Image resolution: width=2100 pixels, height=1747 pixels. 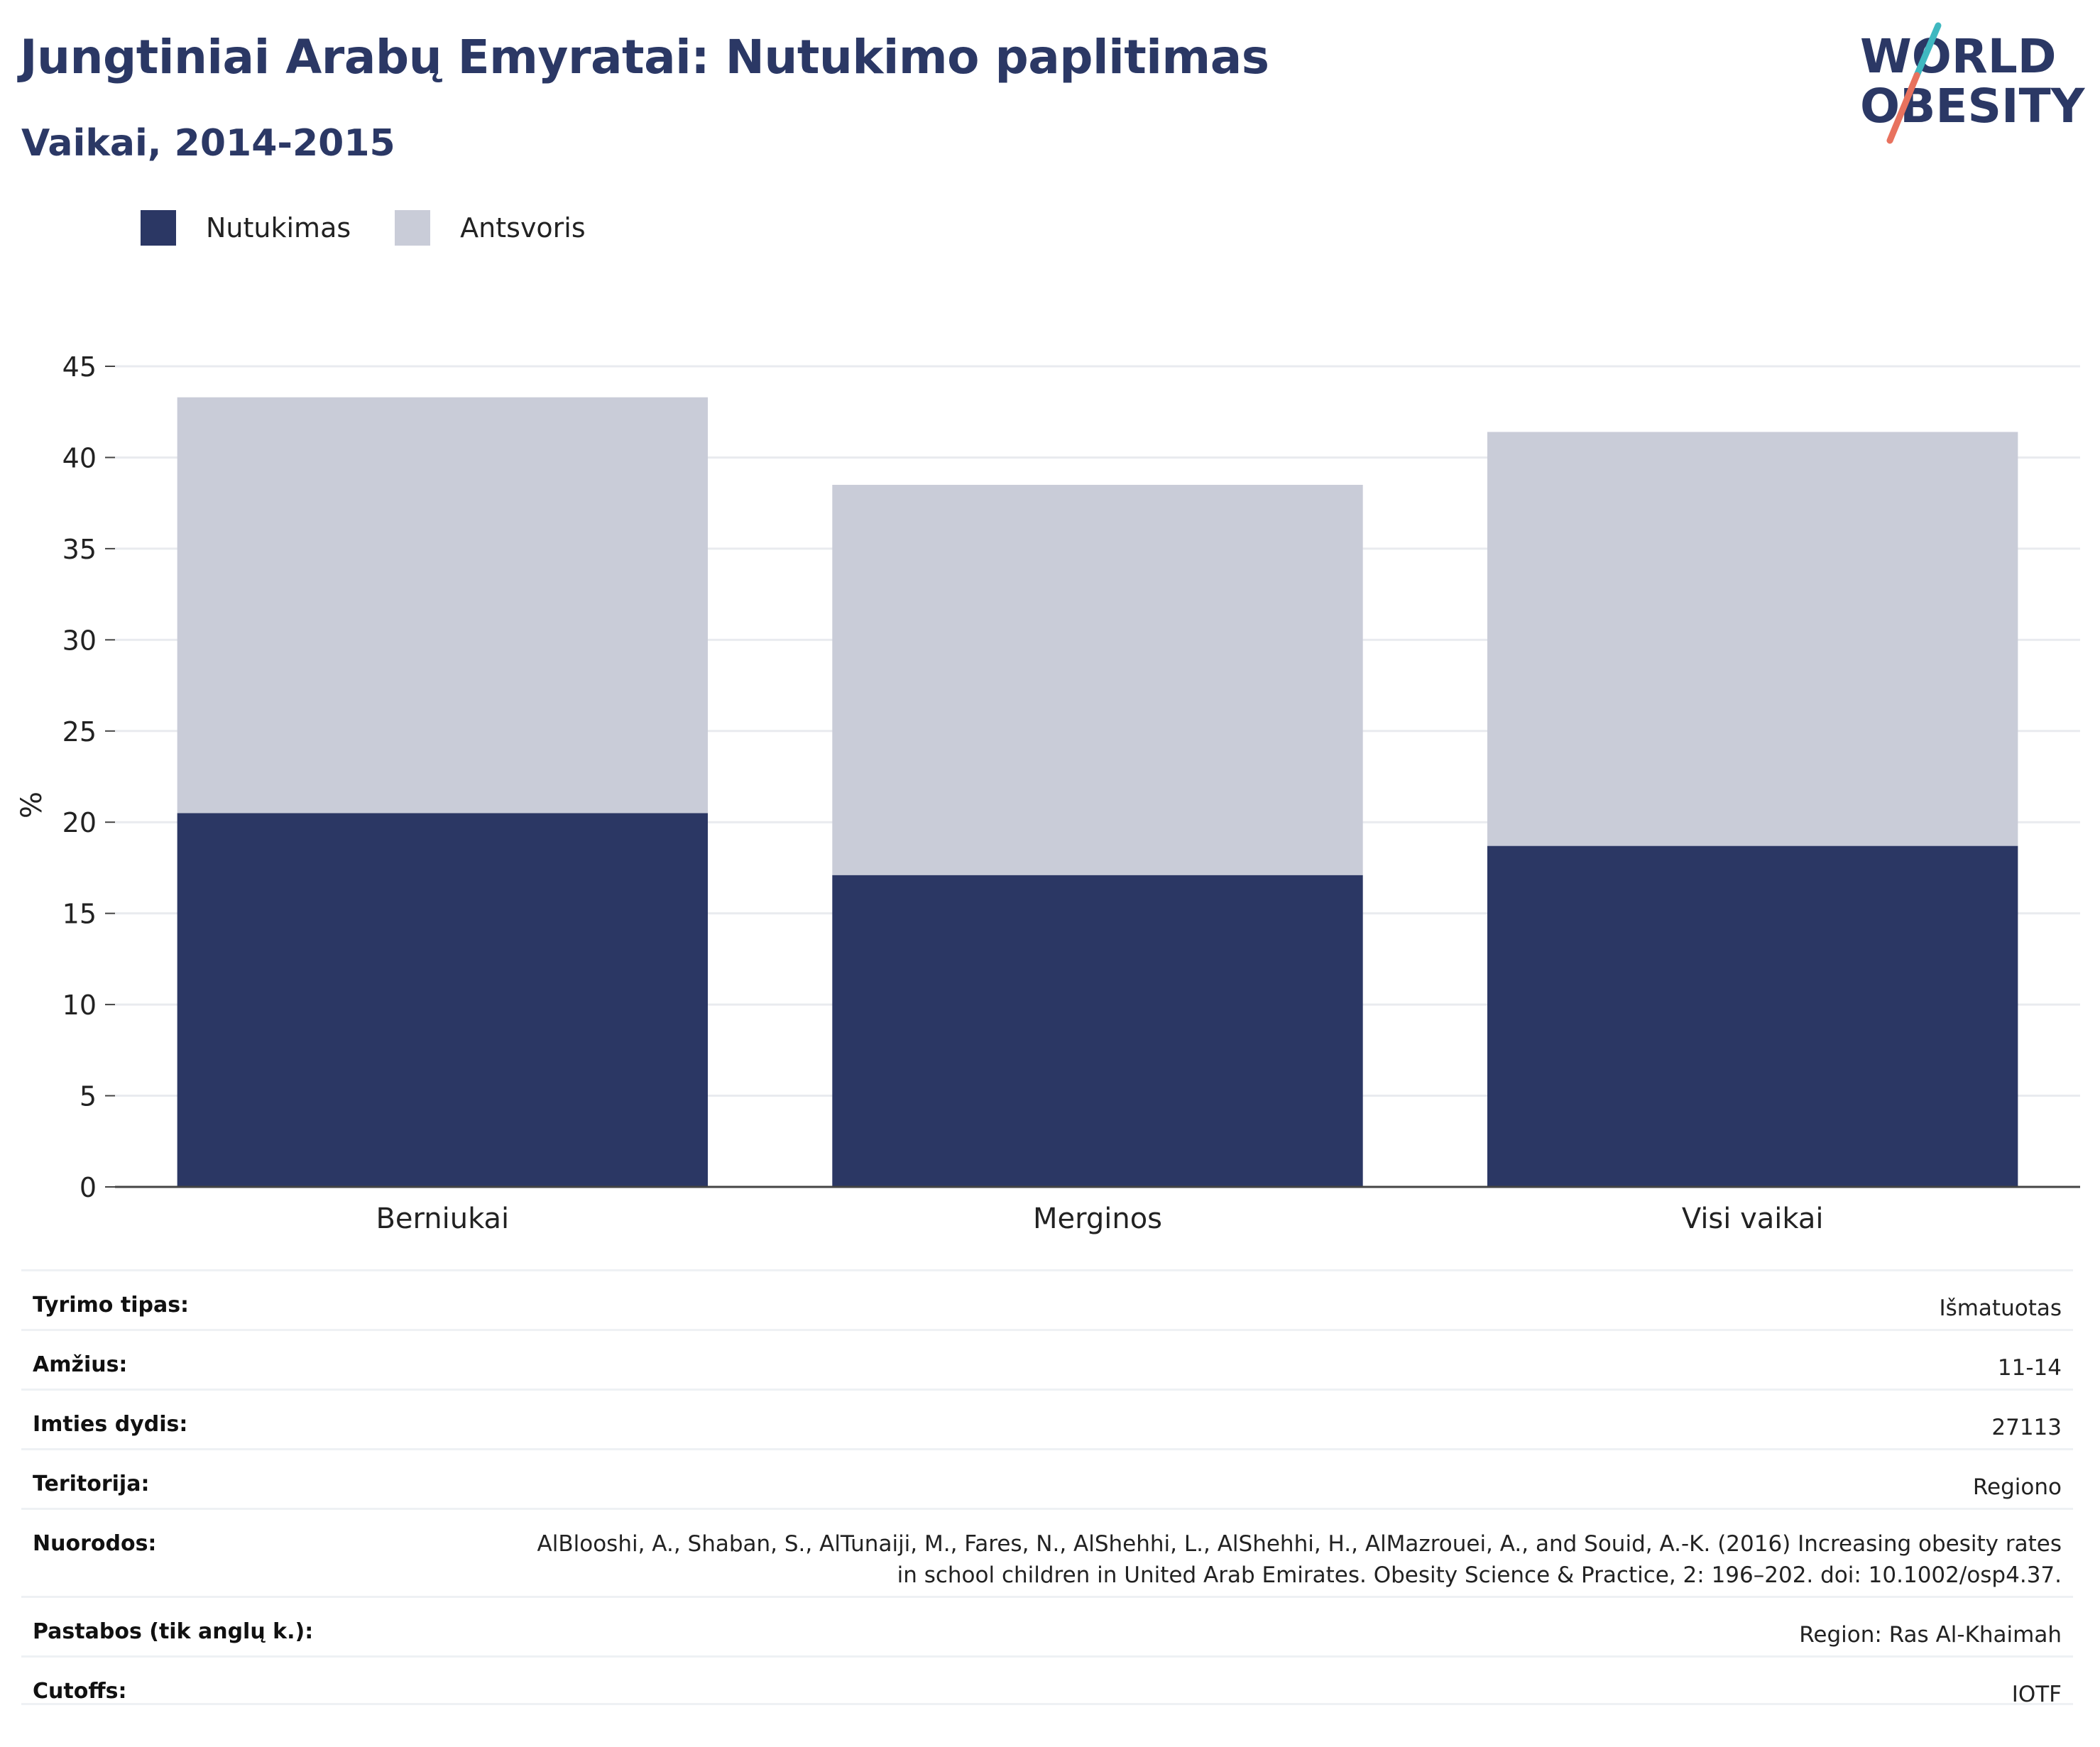 I want to click on world-obesity-logo: WORLD OBESITY, so click(x=1973, y=83).